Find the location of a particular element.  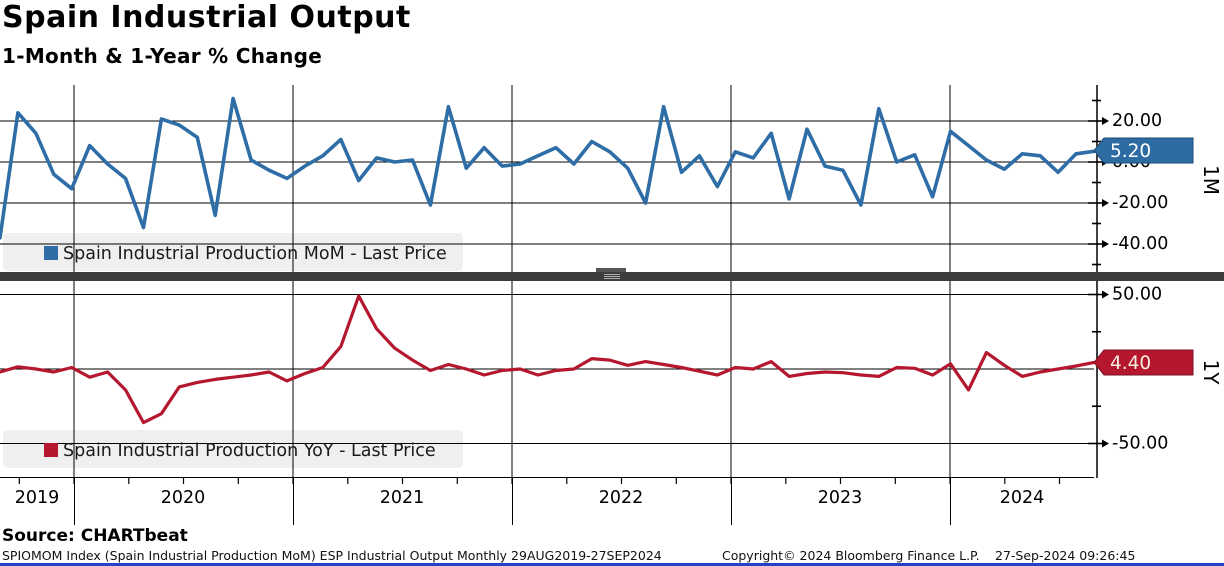

mom-legend-swatch-icon is located at coordinates (51, 253).